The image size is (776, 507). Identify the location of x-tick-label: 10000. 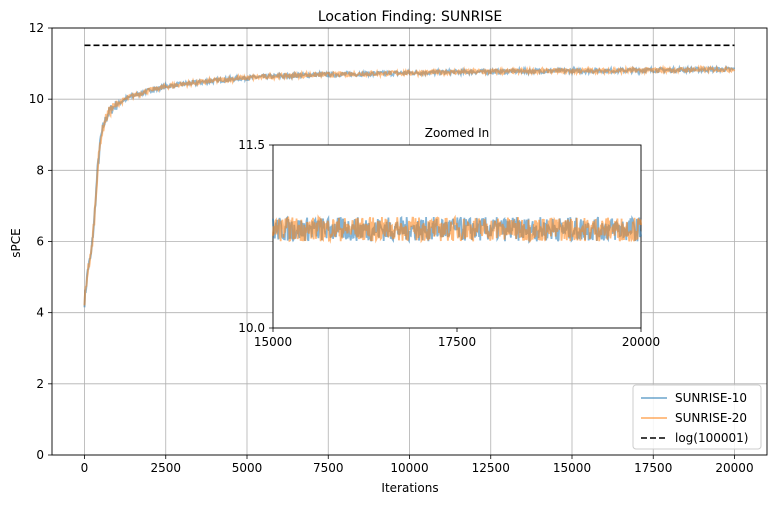
(409, 468).